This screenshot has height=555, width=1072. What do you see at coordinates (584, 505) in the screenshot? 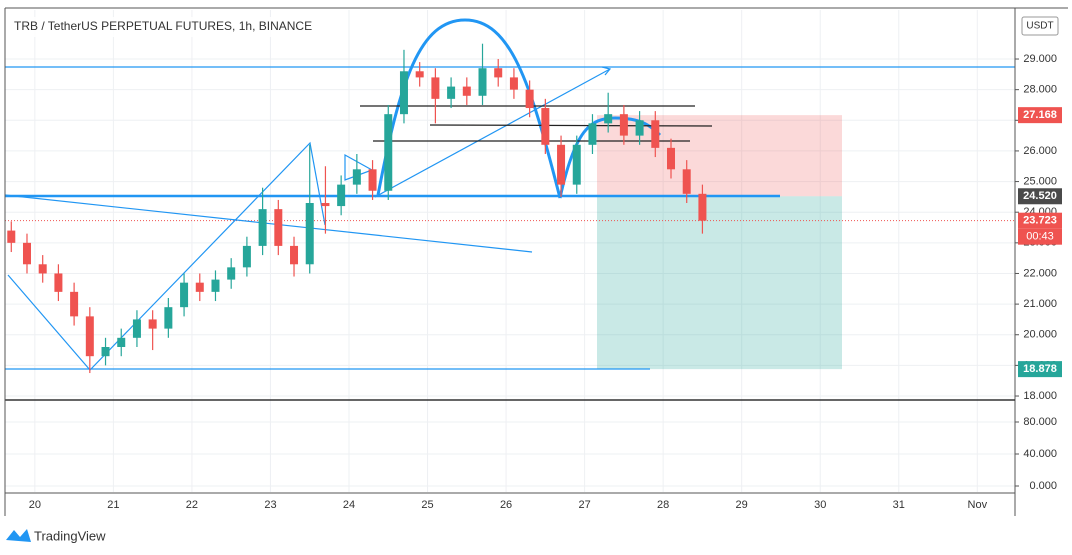
I see `x-tick-label: 27` at bounding box center [584, 505].